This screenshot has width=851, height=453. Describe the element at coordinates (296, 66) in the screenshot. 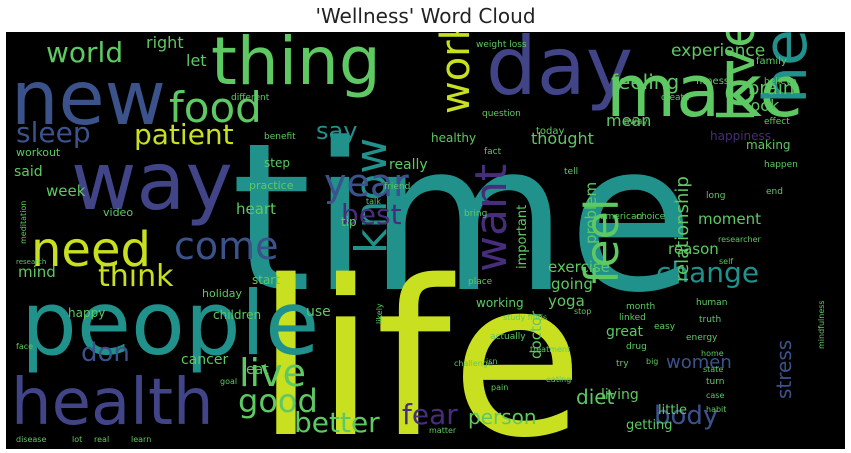

I see `word-thing: thing` at that location.